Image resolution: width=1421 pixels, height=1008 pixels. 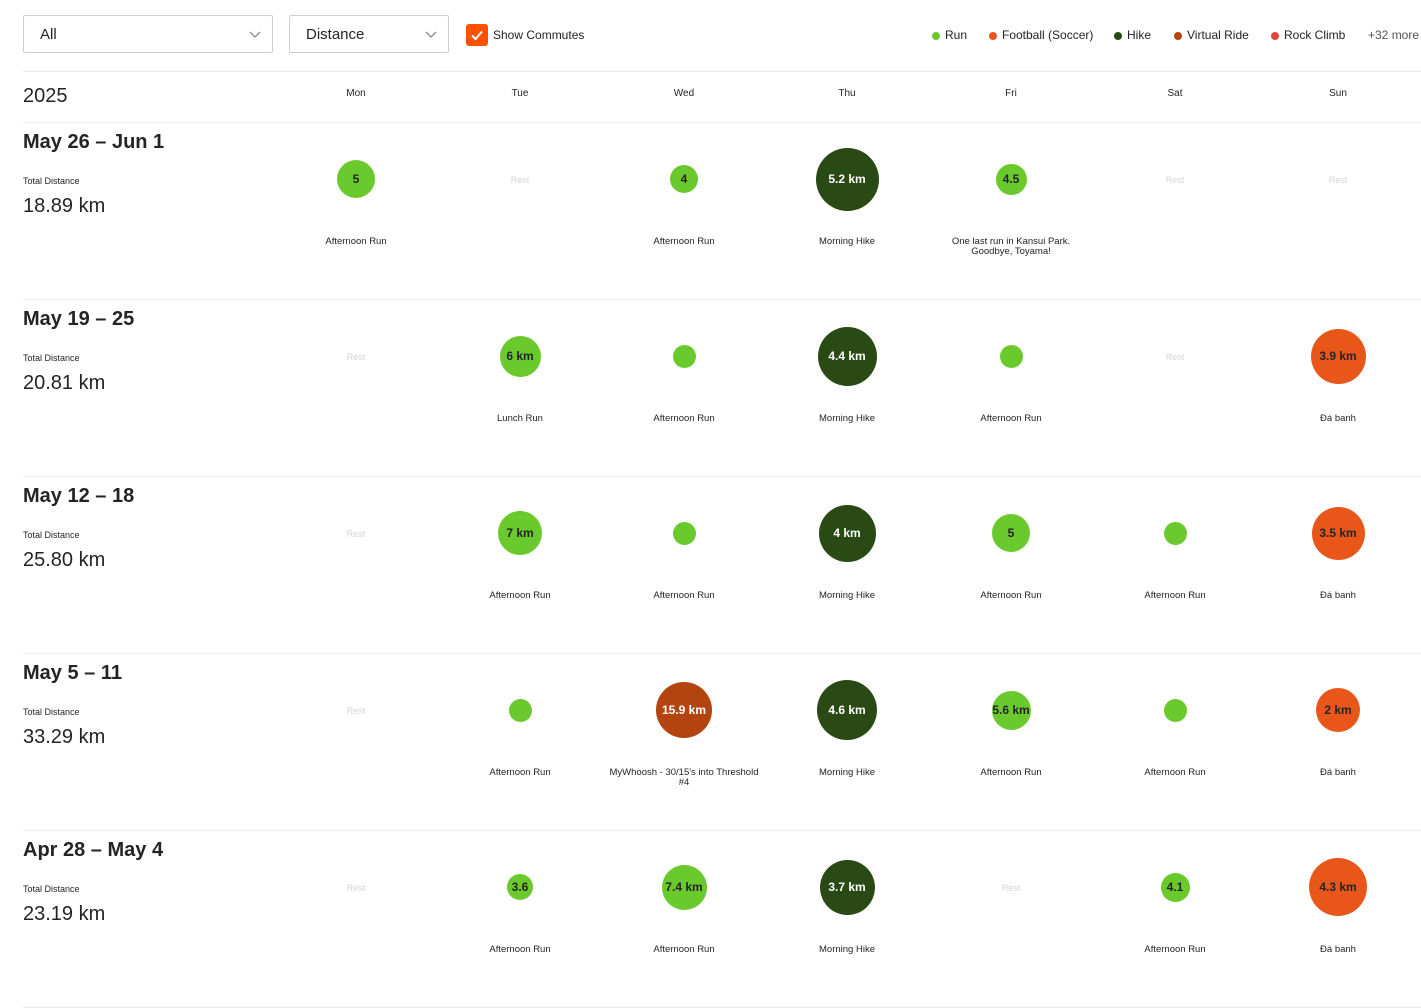 I want to click on legend-label: Run, so click(x=956, y=35).